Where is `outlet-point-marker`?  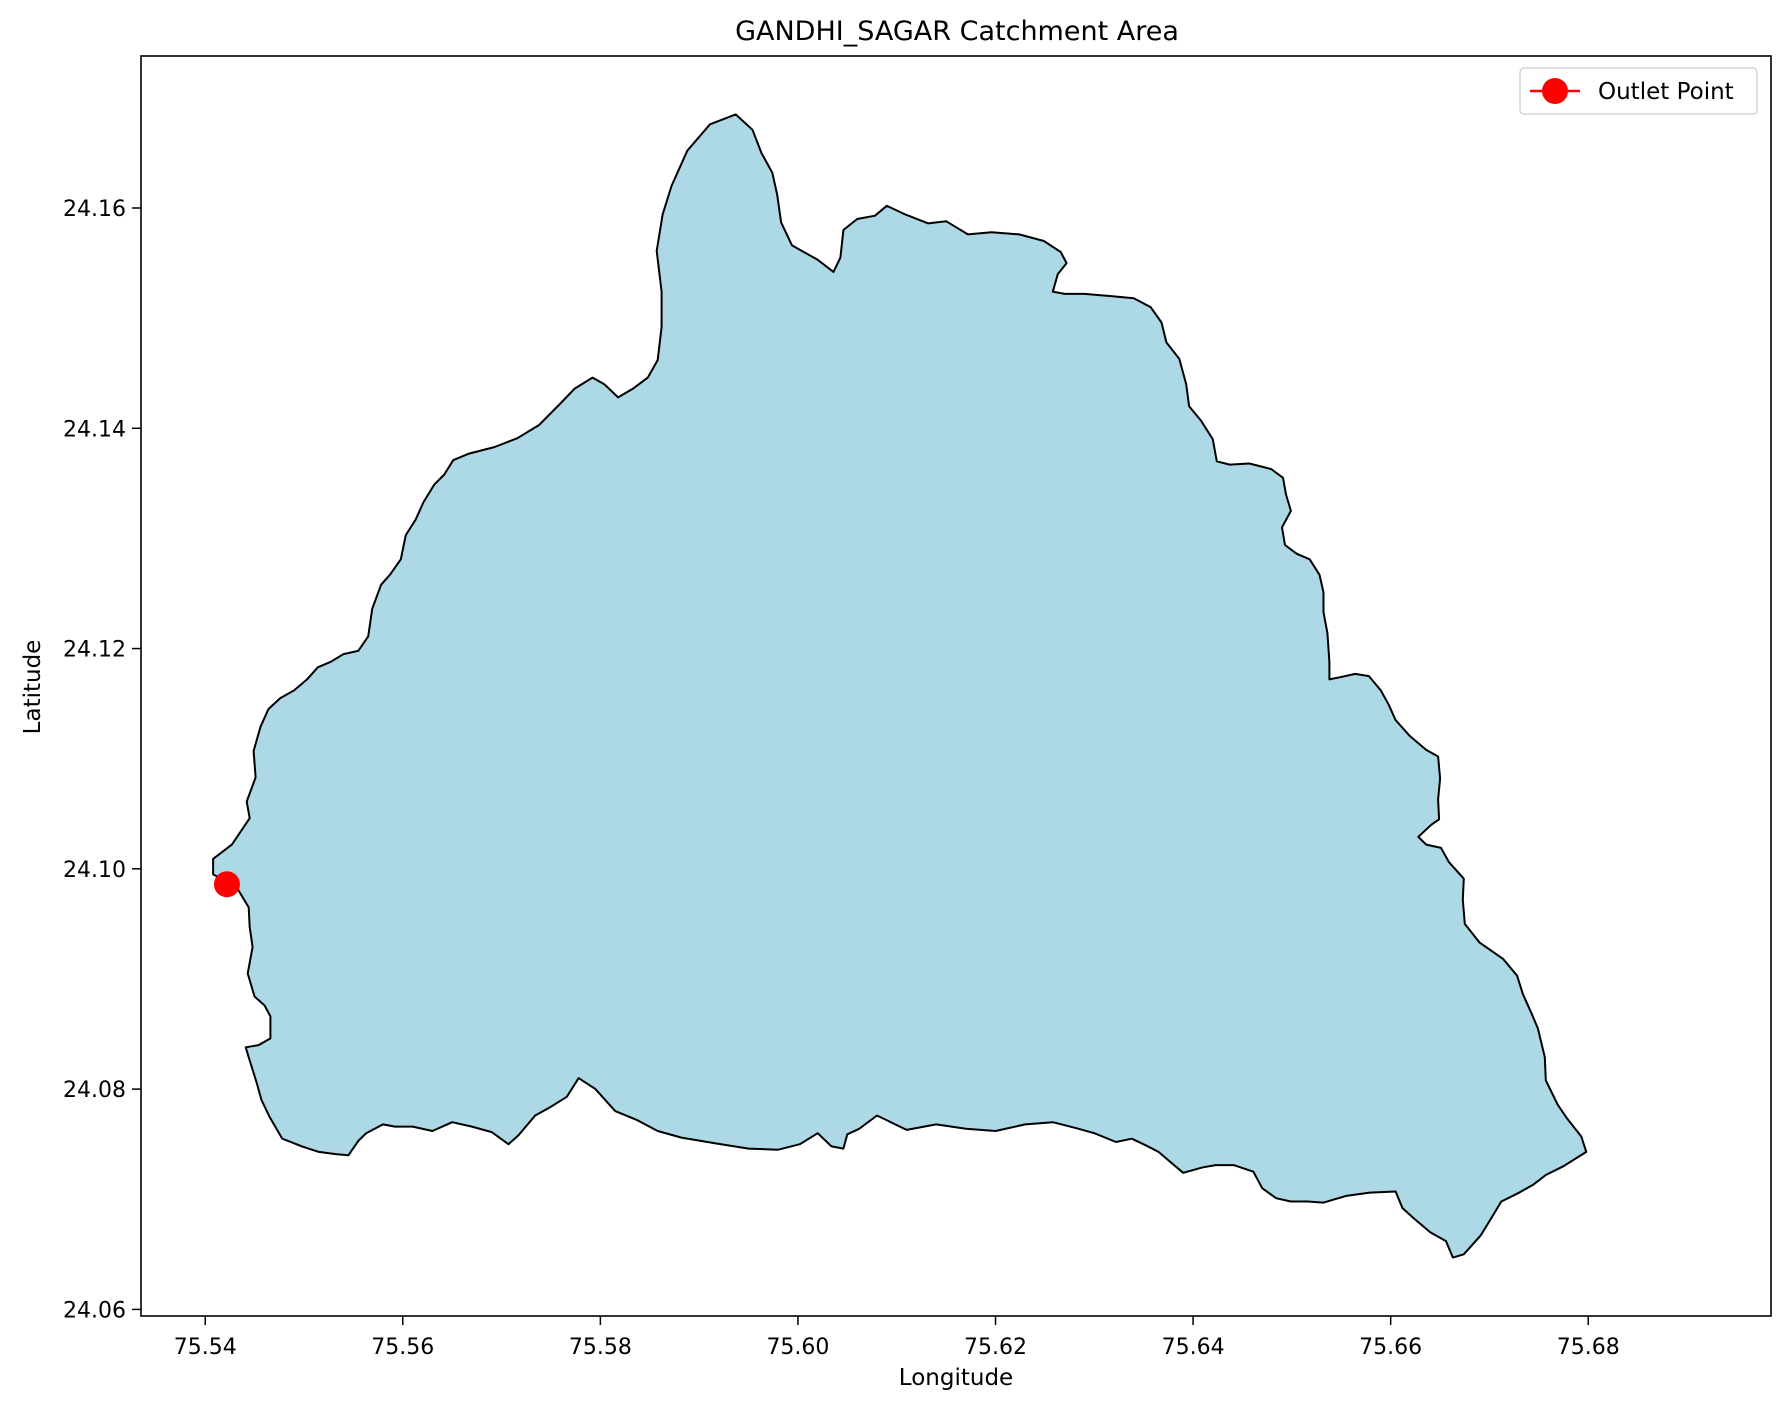 outlet-point-marker is located at coordinates (226, 884).